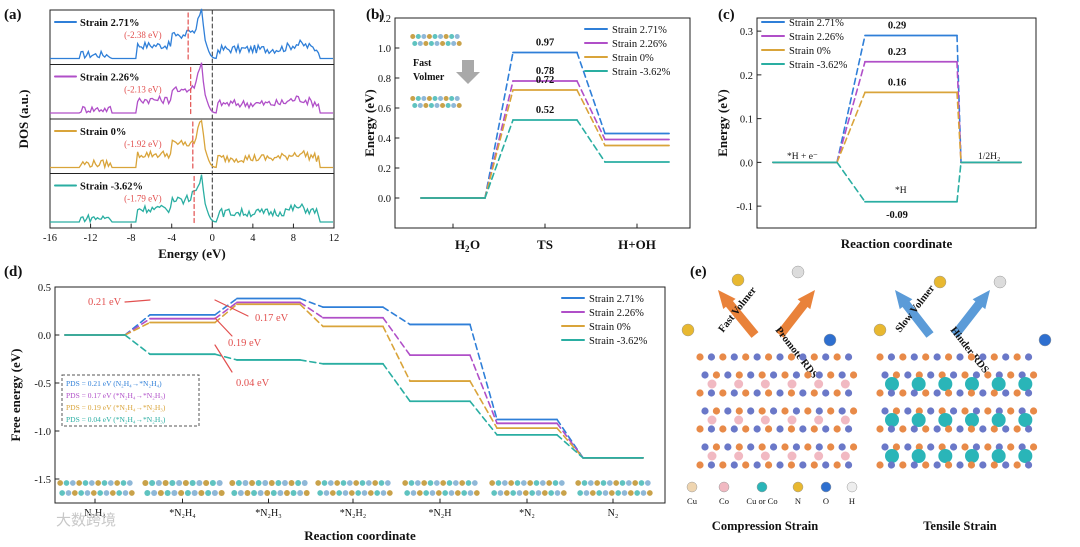  What do you see at coordinates (105, 302) in the screenshot?
I see `panel-d-pds-annot-0: 0.21 eV` at bounding box center [105, 302].